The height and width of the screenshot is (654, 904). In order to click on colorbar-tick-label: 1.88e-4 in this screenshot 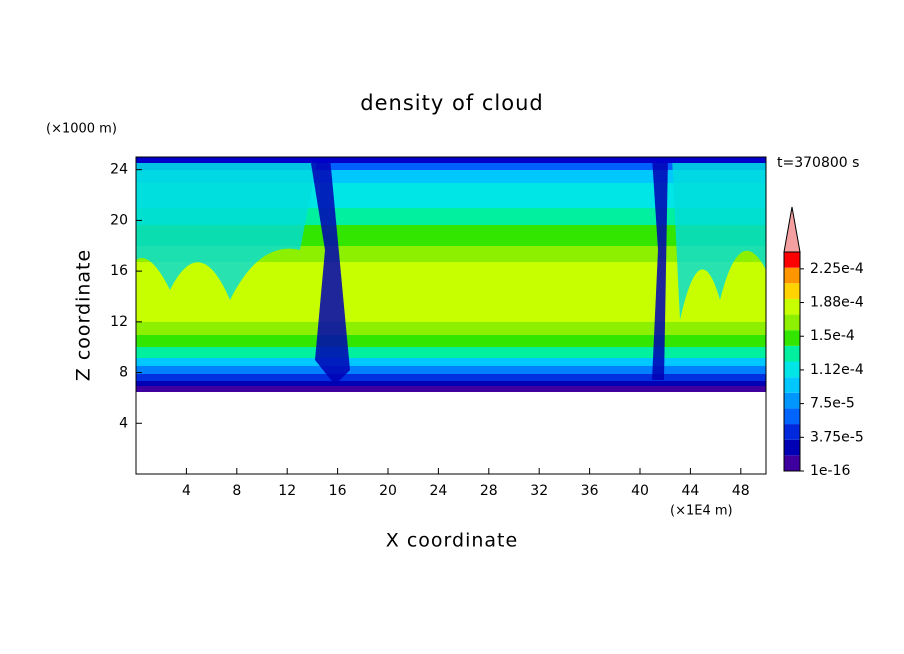, I will do `click(837, 303)`.